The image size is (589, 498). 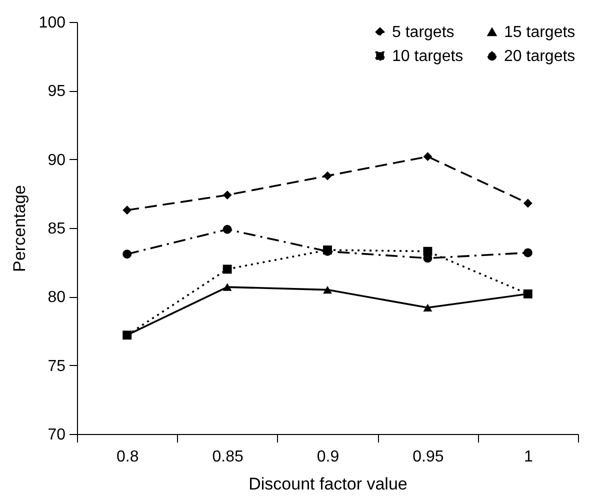 I want to click on y-tick-label: 75, so click(x=57, y=366).